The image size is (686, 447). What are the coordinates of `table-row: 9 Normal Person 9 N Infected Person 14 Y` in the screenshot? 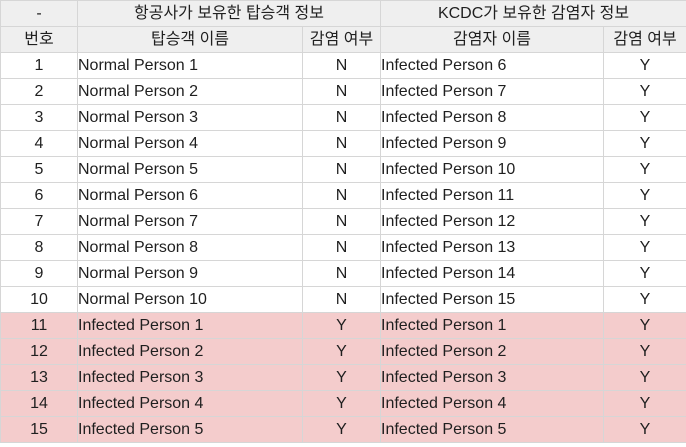 It's located at (343, 273).